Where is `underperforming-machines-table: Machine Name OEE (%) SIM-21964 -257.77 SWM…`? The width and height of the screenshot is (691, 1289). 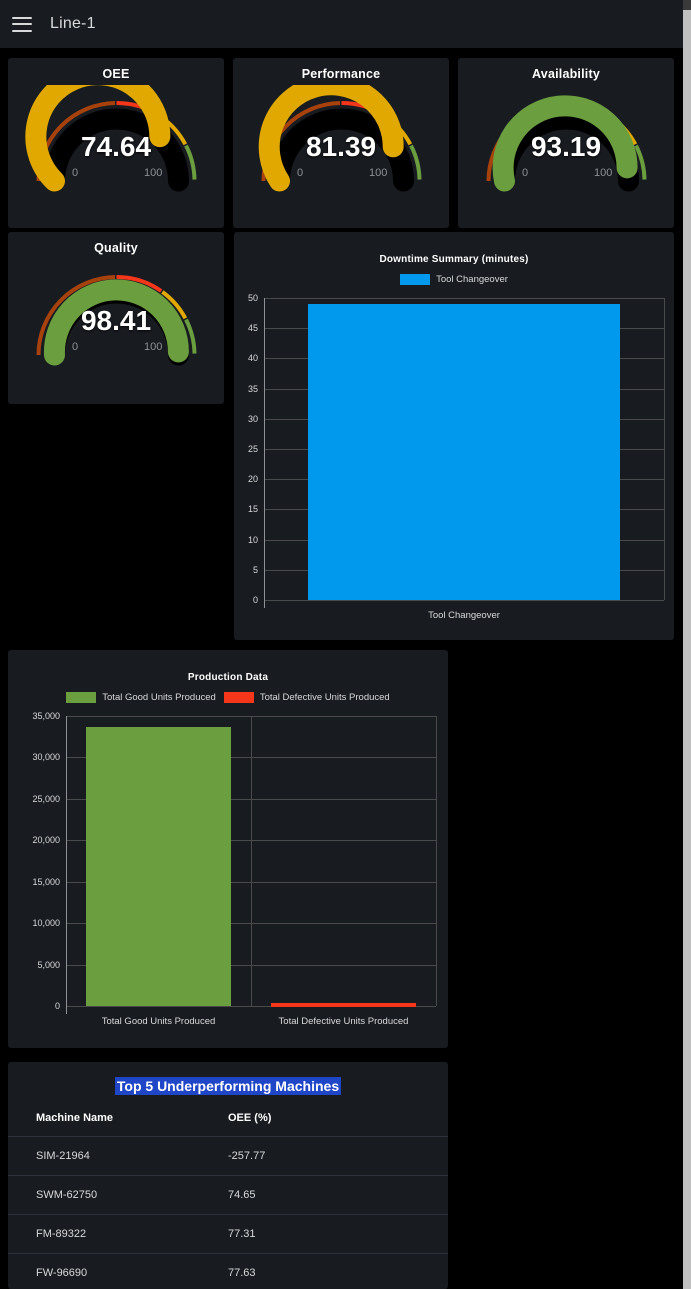 underperforming-machines-table: Machine Name OEE (%) SIM-21964 -257.77 SWM… is located at coordinates (228, 1198).